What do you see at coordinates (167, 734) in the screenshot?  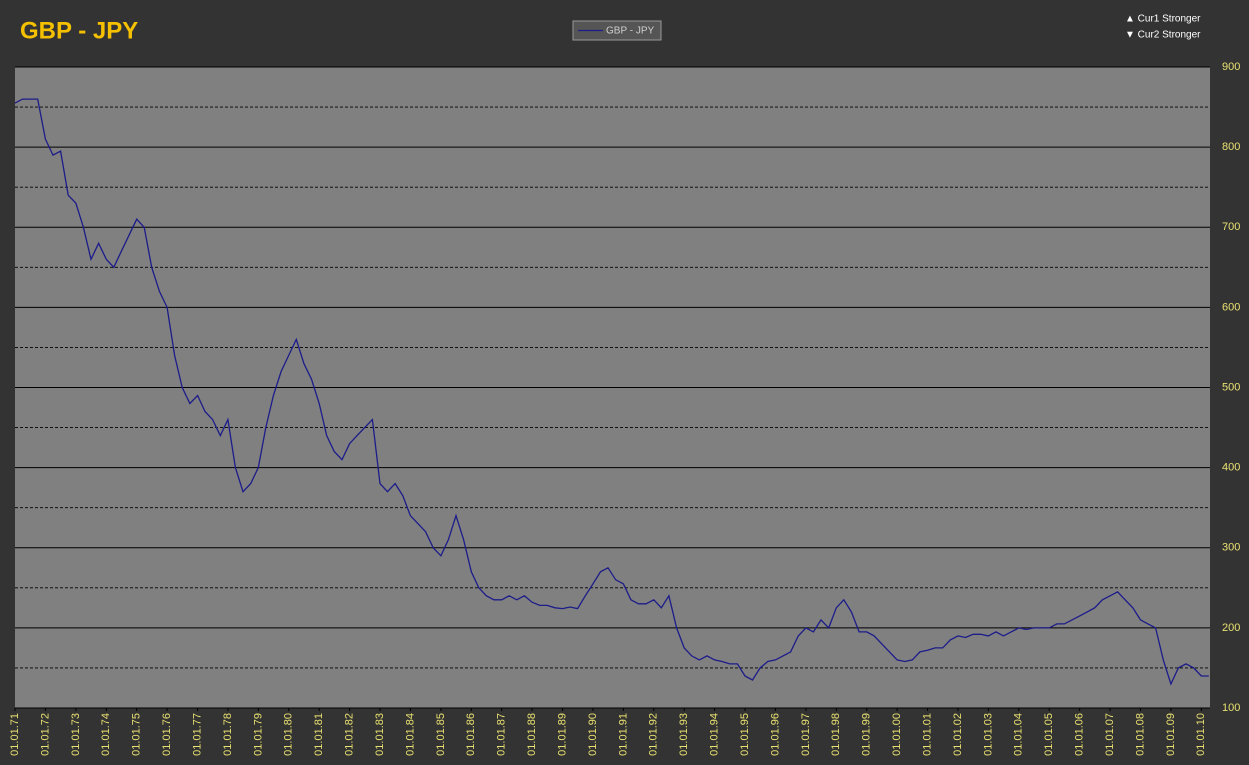 I see `x-tick-label: 01.01.76` at bounding box center [167, 734].